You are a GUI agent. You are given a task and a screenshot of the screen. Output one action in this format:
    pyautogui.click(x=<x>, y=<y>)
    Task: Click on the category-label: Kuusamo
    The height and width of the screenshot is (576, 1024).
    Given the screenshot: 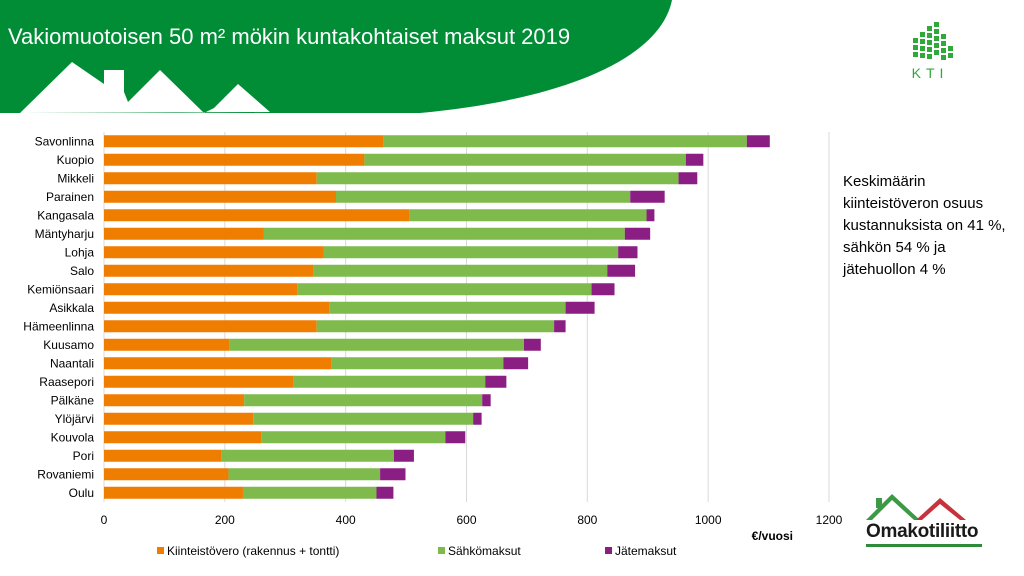 What is the action you would take?
    pyautogui.click(x=68, y=345)
    